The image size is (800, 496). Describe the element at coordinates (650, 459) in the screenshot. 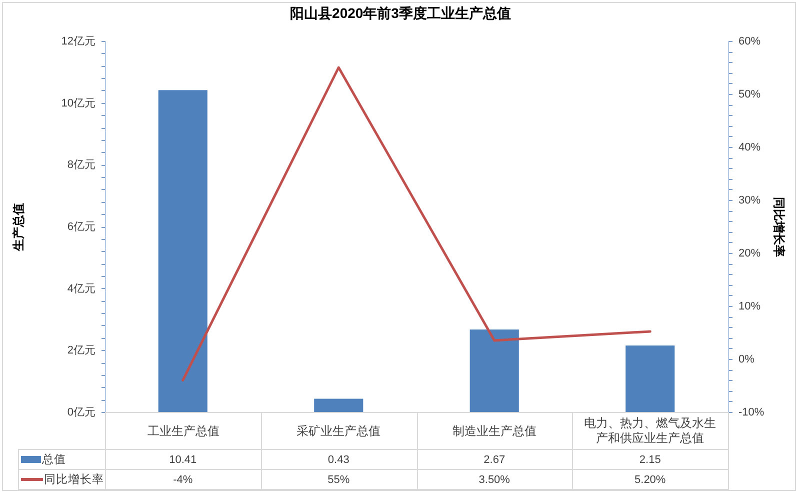

I see `data-label: 2.15` at that location.